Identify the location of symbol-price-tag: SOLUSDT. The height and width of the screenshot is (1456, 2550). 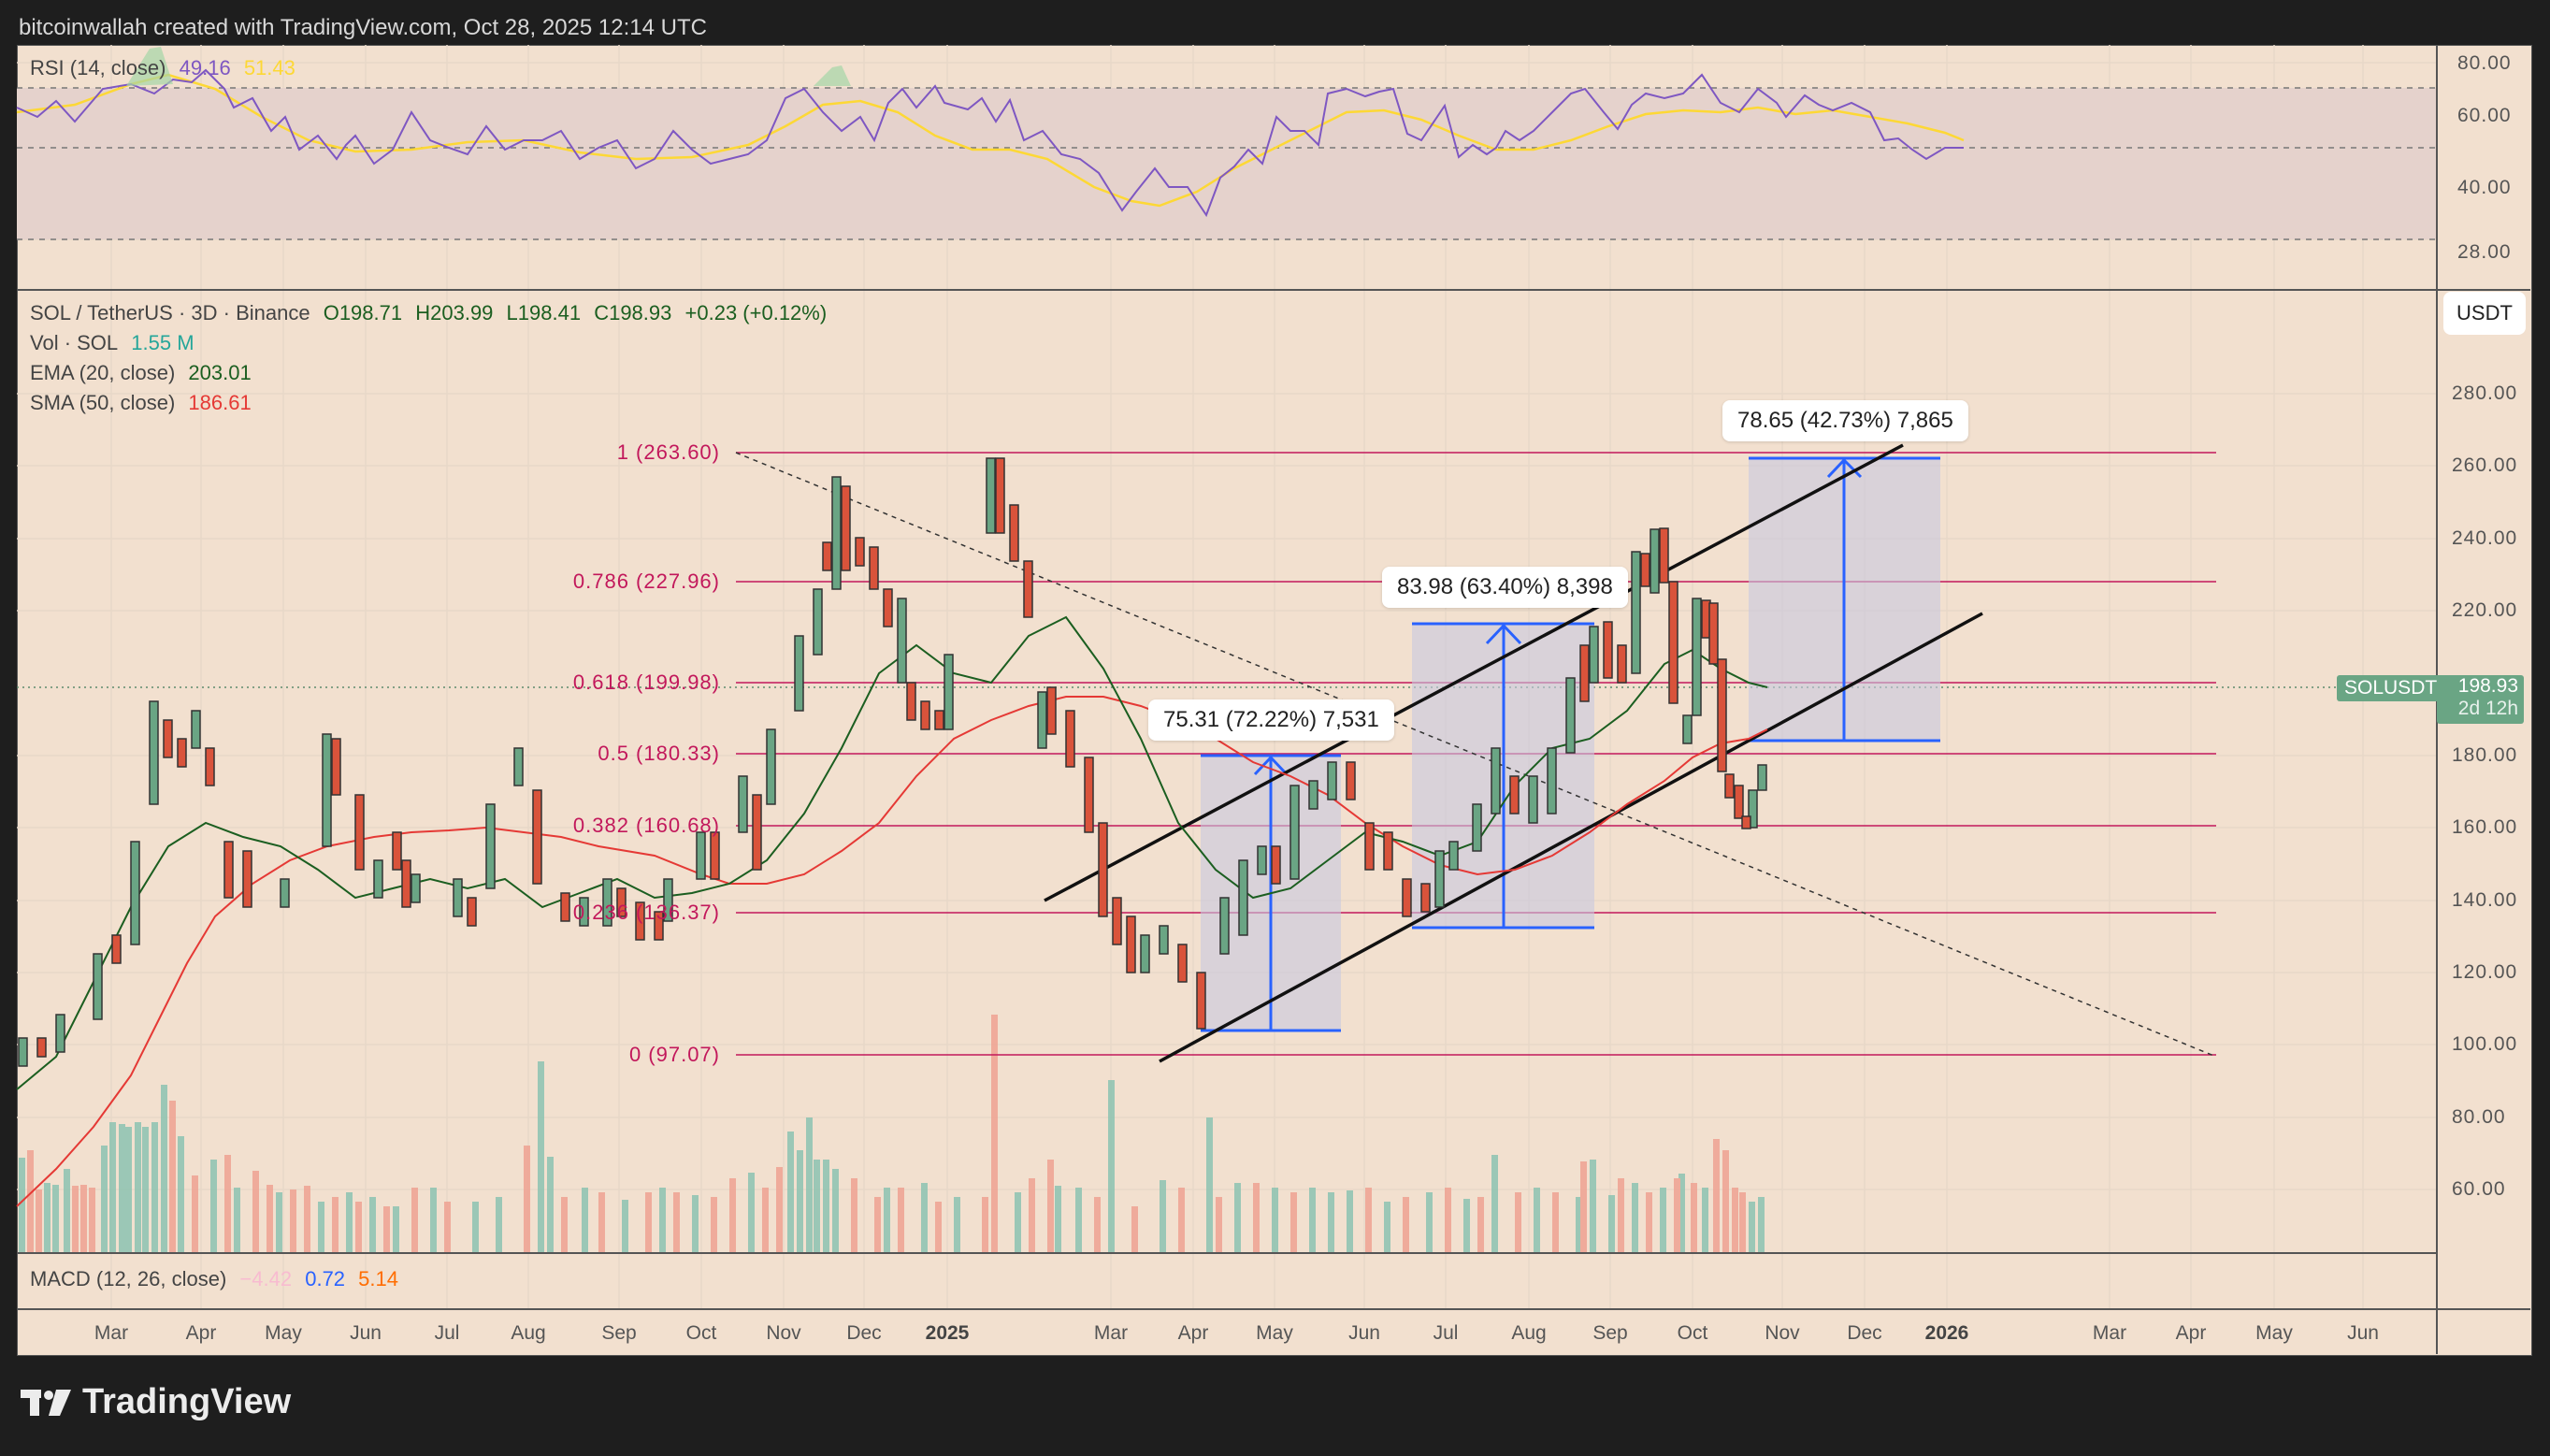
(2391, 688).